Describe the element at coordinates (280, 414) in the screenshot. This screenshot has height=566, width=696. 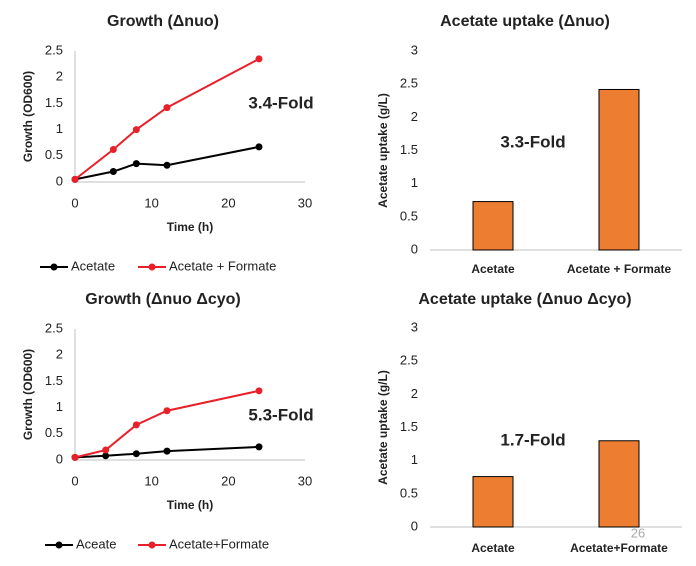
I see `annotation: 5.3-Fold` at that location.